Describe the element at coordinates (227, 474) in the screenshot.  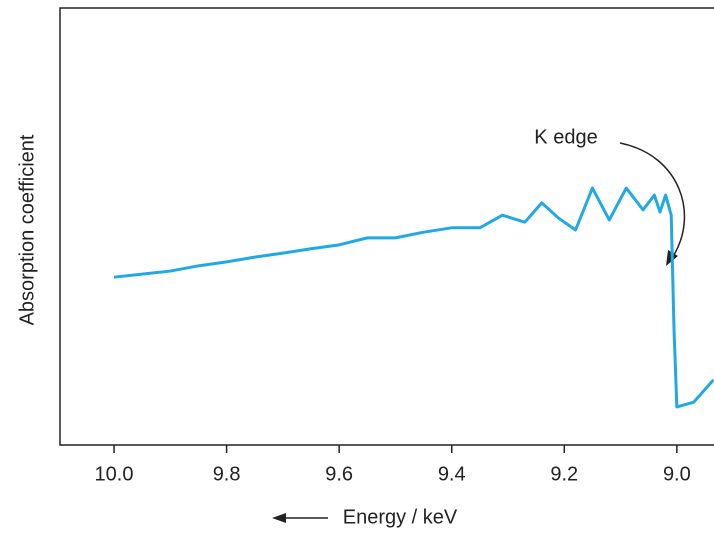
I see `x-tick-label: 9.8` at that location.